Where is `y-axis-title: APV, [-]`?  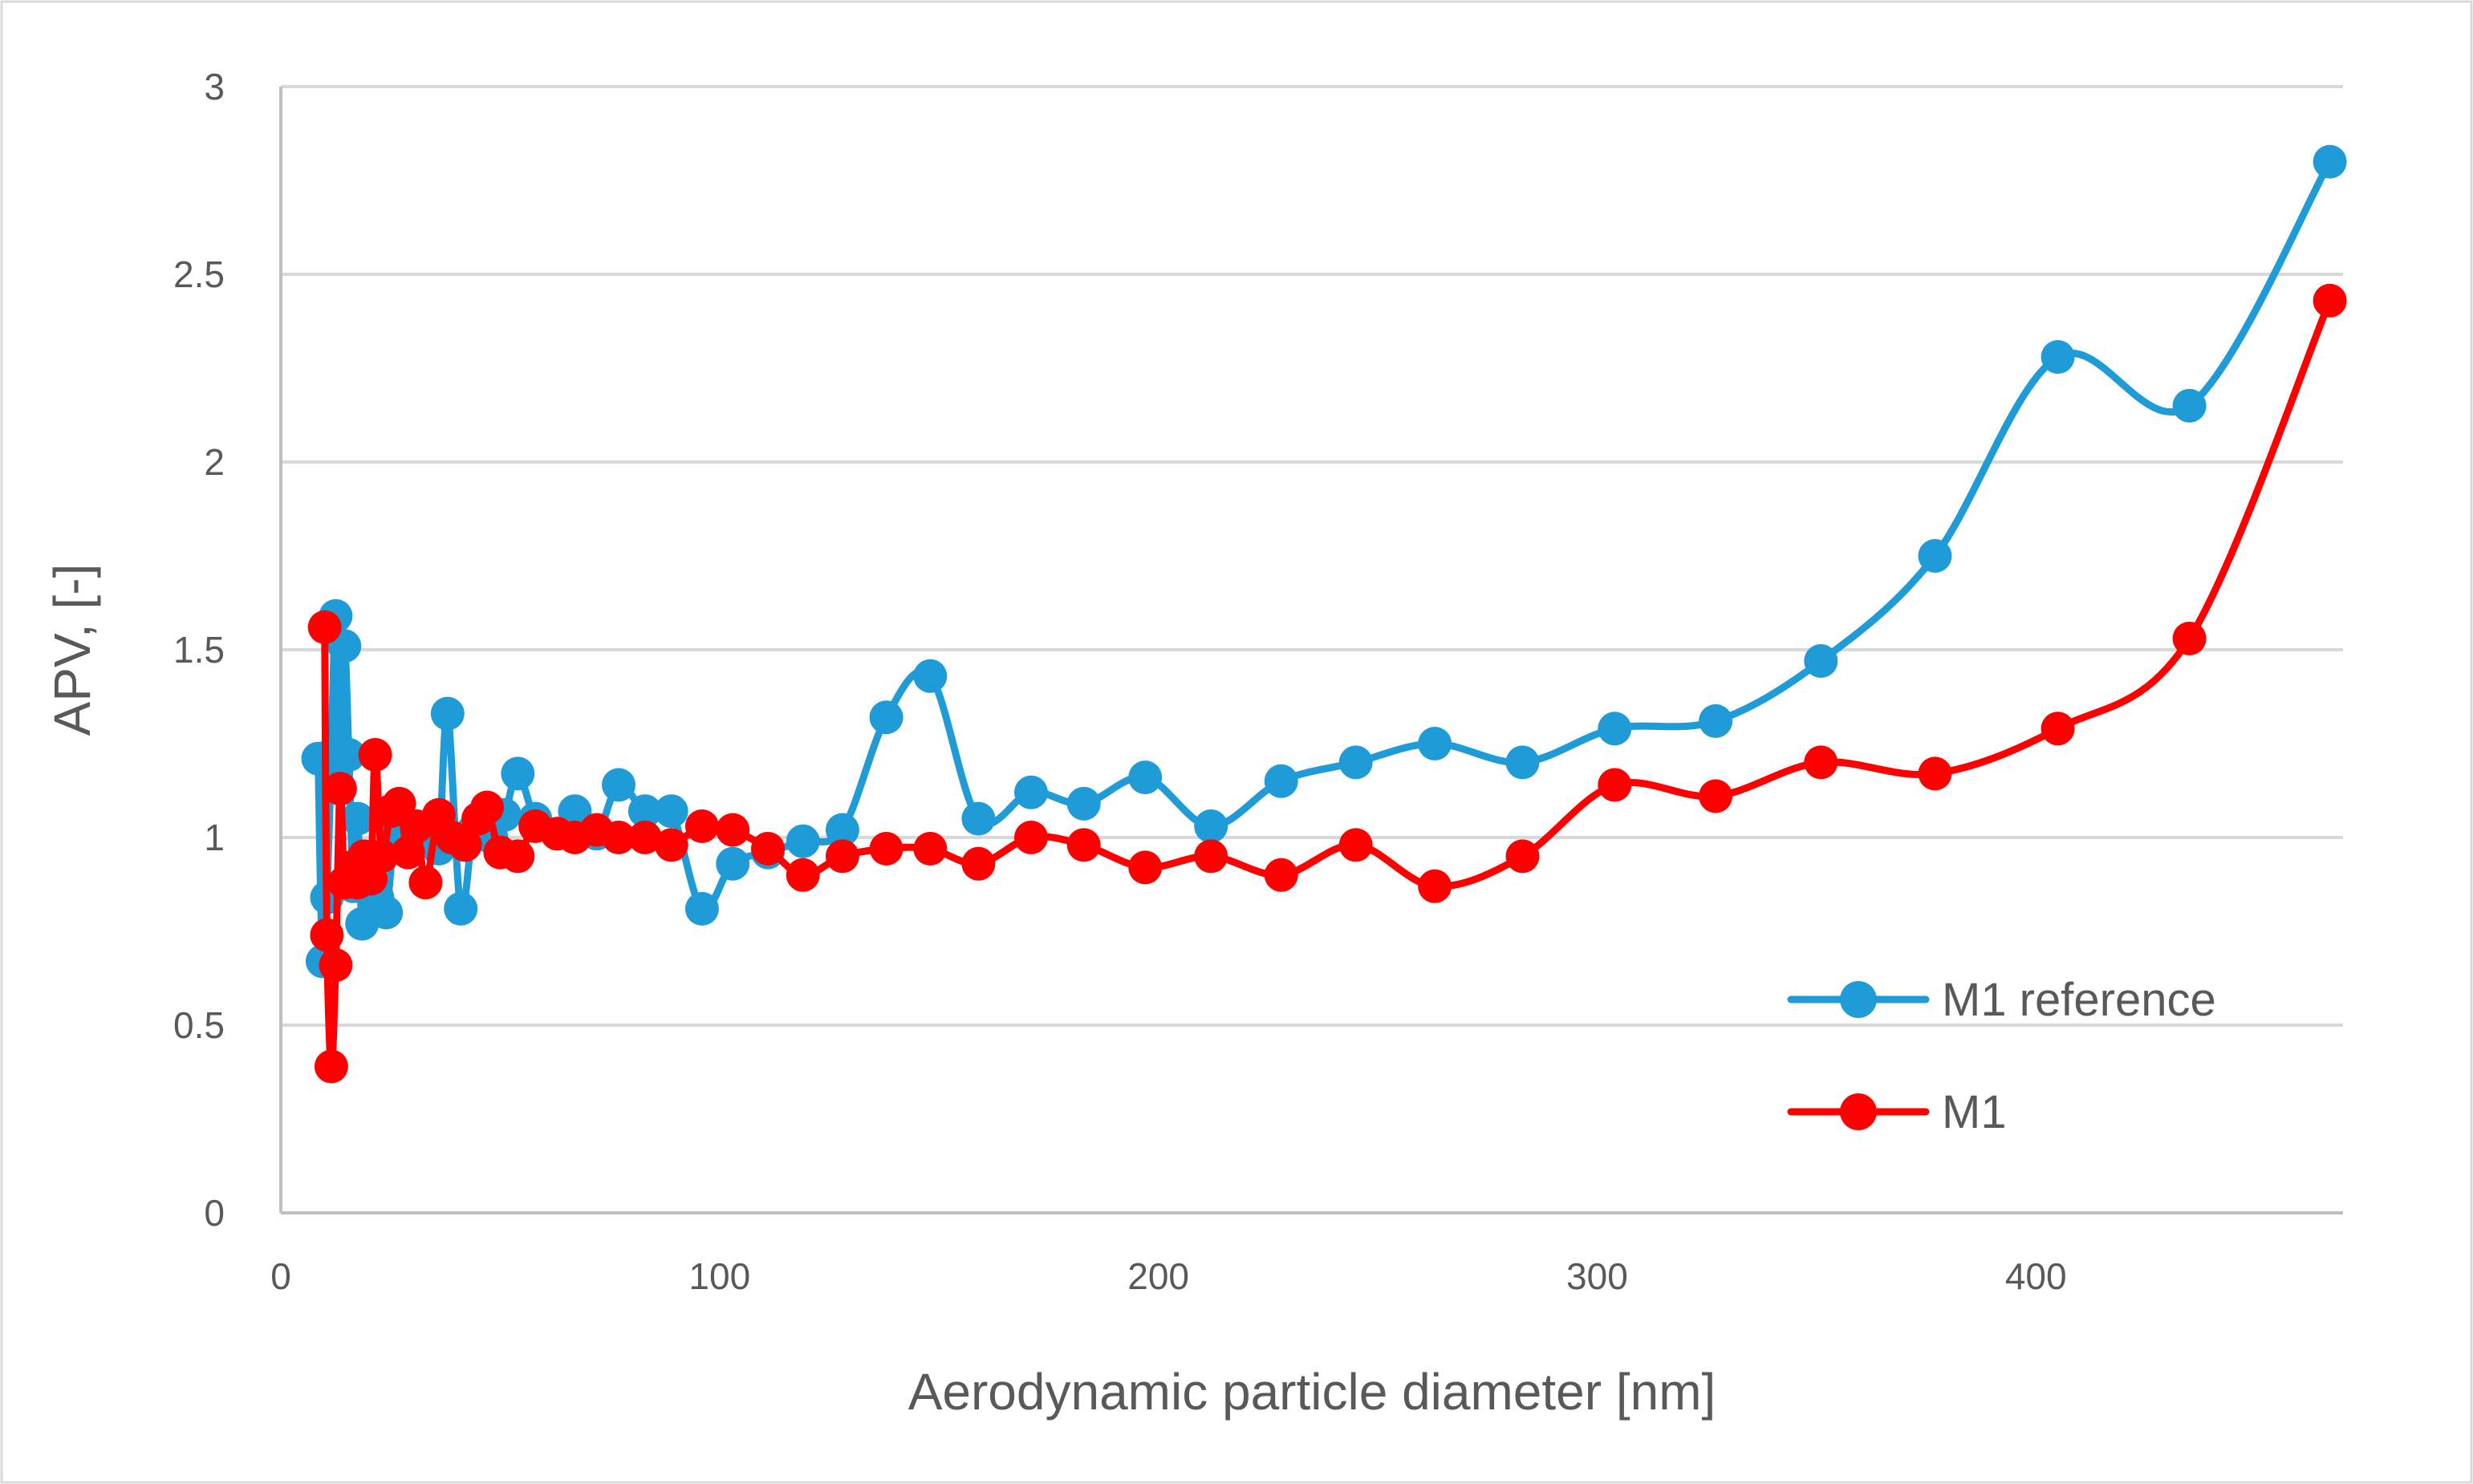
y-axis-title: APV, [-] is located at coordinates (72, 650).